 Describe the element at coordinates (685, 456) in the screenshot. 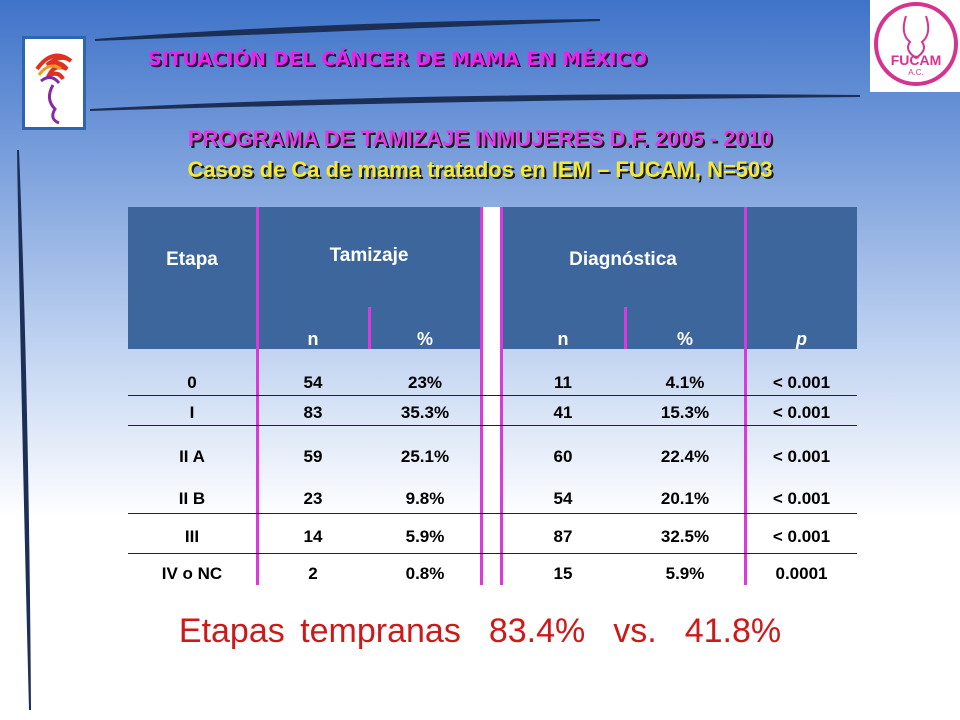

I see `cell-diagnostica-pct: 22.4%` at that location.